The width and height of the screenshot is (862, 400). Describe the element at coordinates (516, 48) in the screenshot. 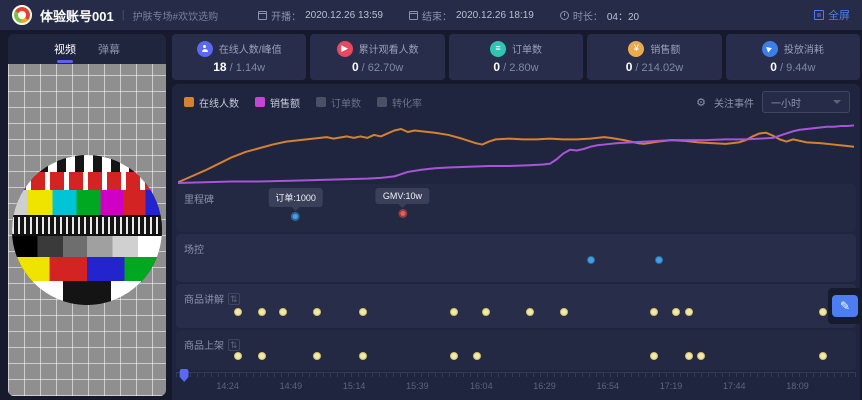

I see `stat-top: ≡ 订单数` at that location.